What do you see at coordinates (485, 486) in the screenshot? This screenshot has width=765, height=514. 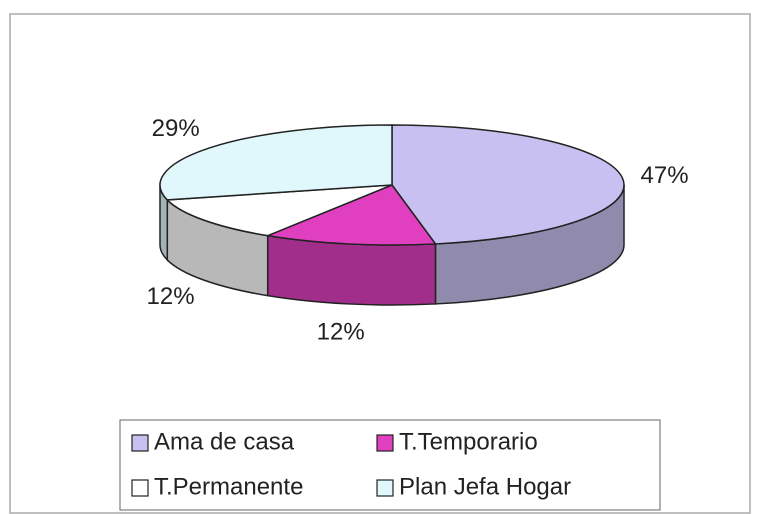 I see `legend-label: Plan Jefa Hogar` at bounding box center [485, 486].